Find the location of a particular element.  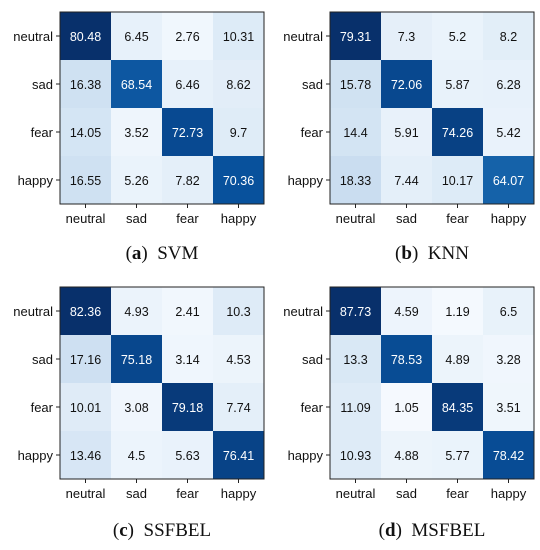

cell-value-label: 72.06 is located at coordinates (406, 85).